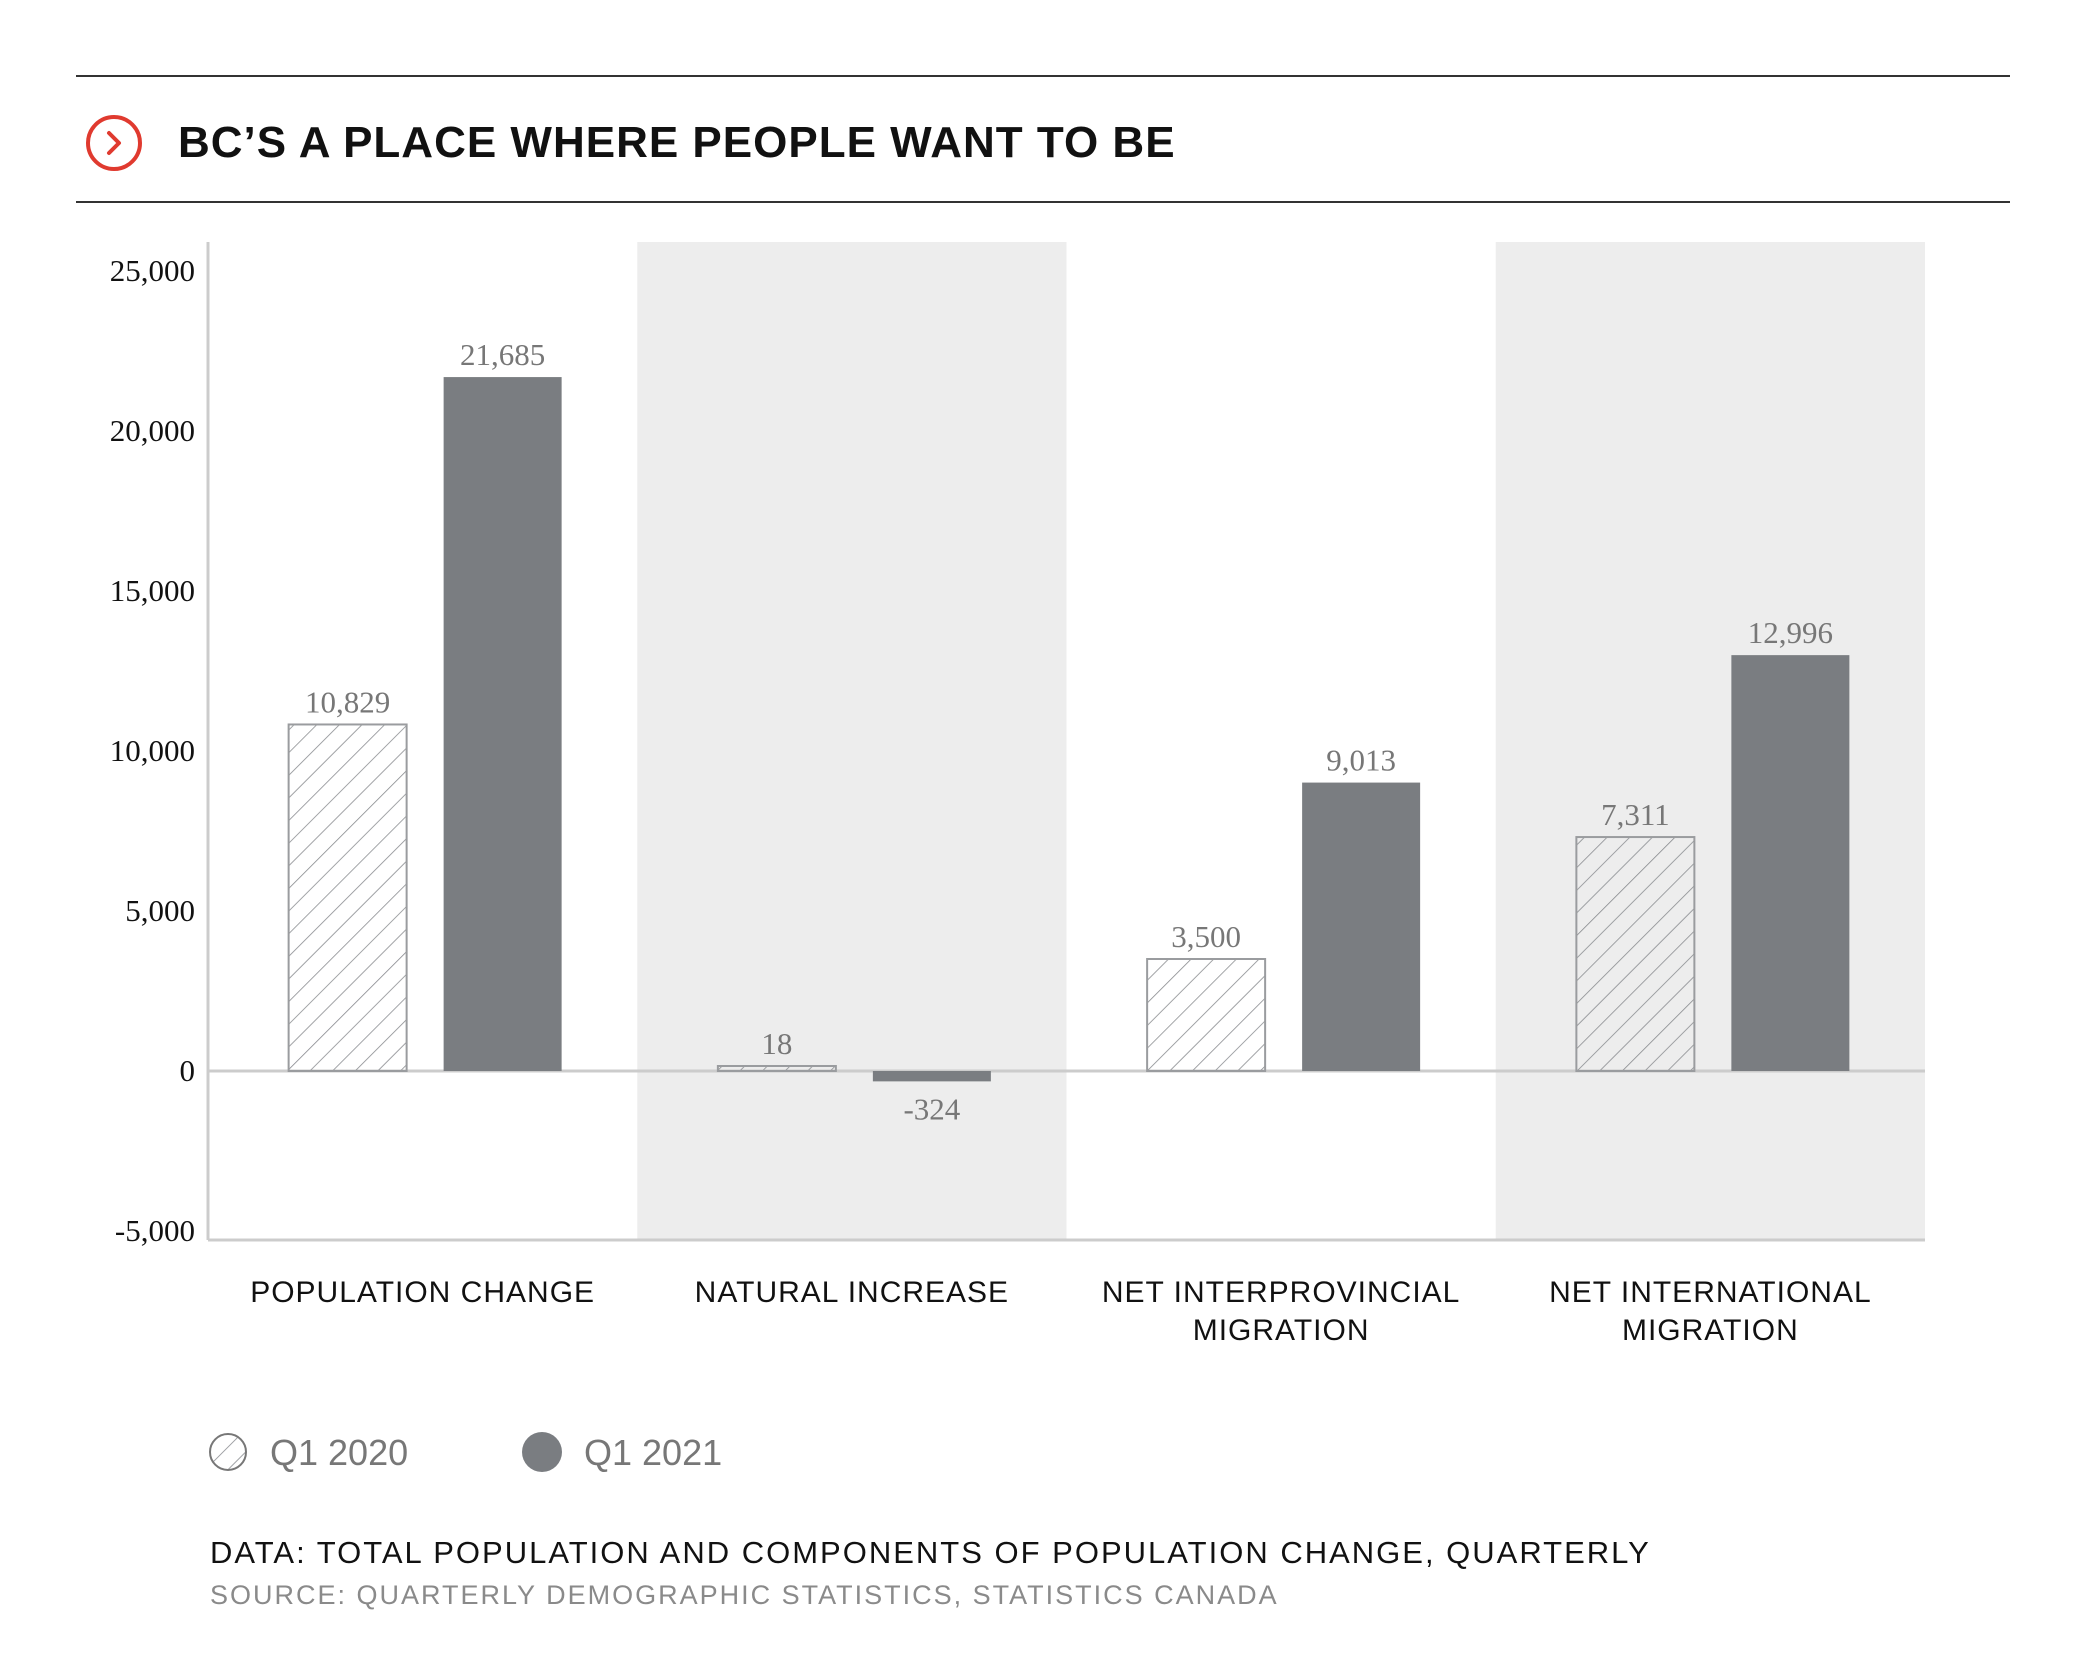  What do you see at coordinates (1281, 1292) in the screenshot?
I see `category-label: NET INTERPROVINCIAL` at bounding box center [1281, 1292].